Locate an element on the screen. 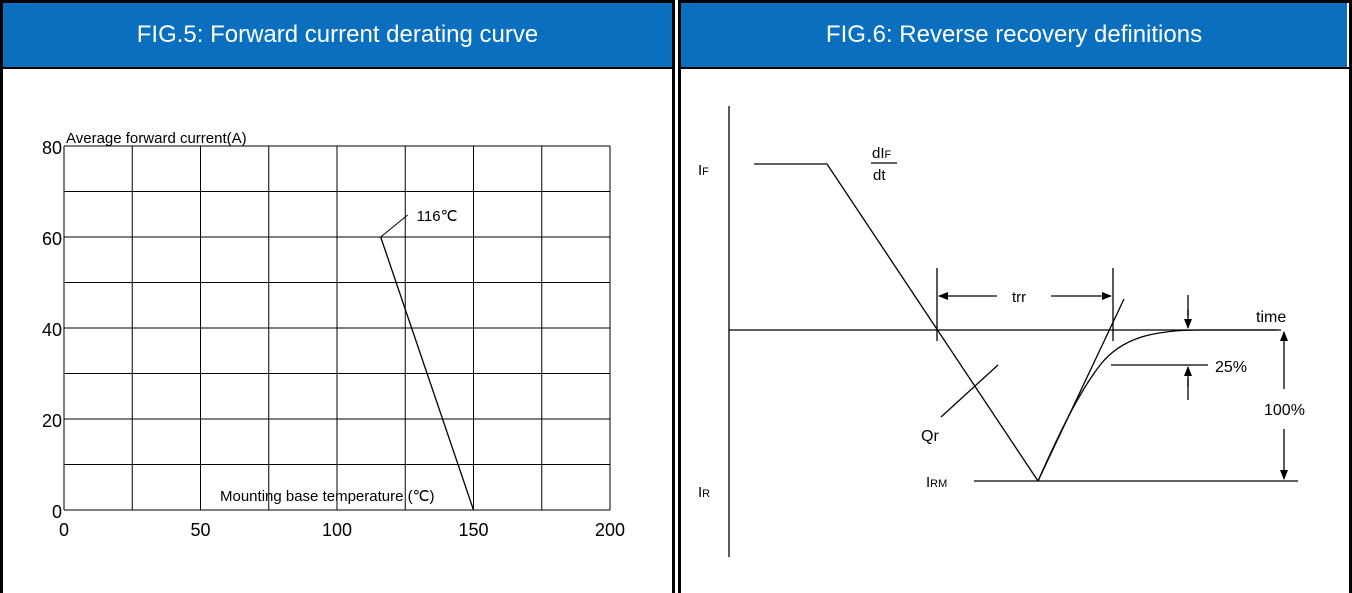  y-tick-label: 0 is located at coordinates (57, 512).